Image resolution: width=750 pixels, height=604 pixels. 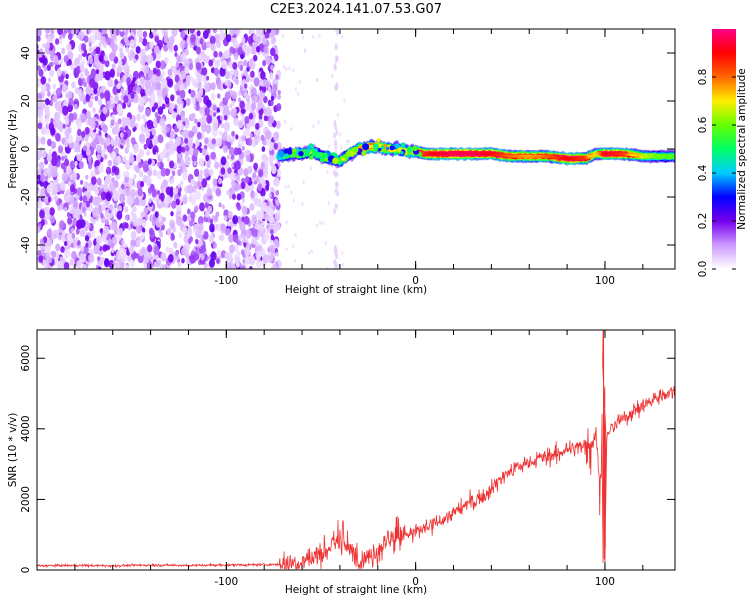 What do you see at coordinates (26, 52) in the screenshot?
I see `y-tick-label: 40` at bounding box center [26, 52].